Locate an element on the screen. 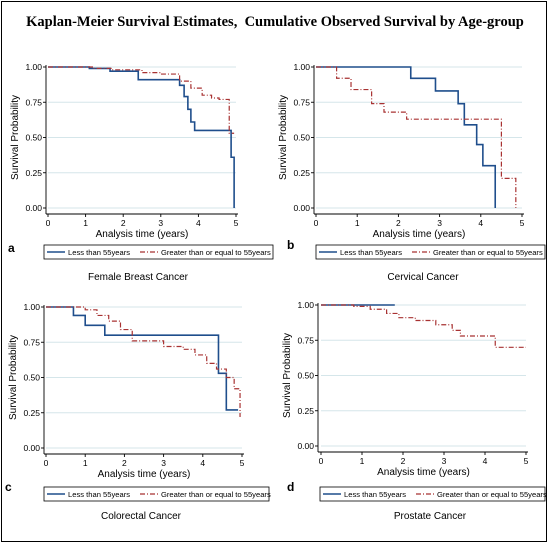 The image size is (550, 545). panel-letter: b is located at coordinates (290, 245).